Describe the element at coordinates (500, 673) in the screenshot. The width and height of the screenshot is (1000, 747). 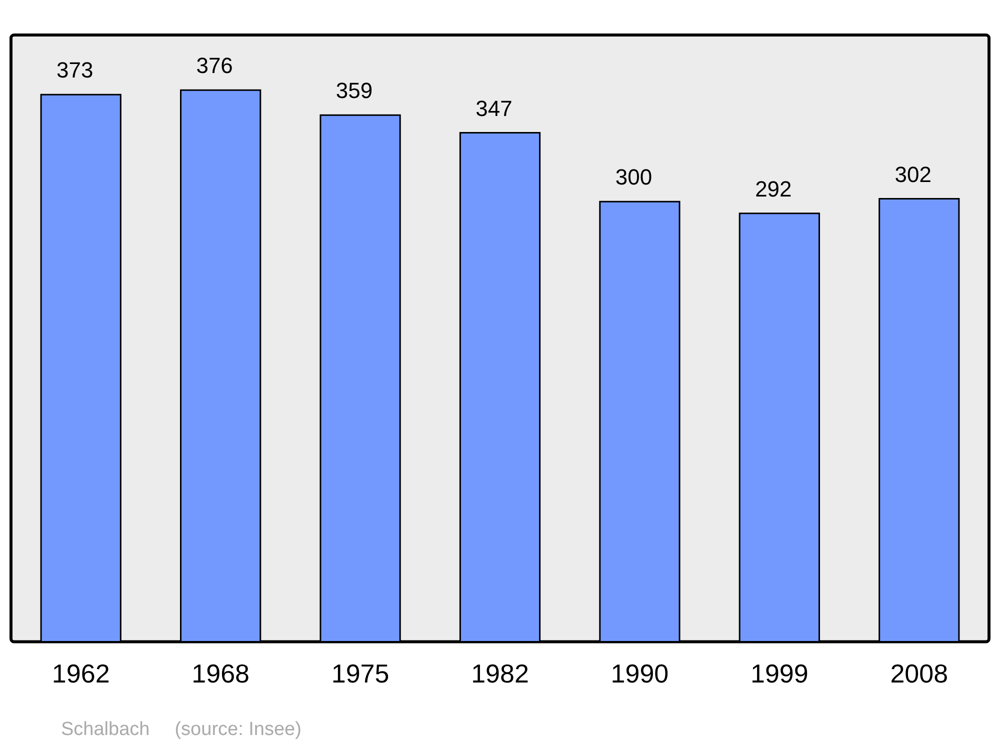
I see `x-tick-label: 1982` at that location.